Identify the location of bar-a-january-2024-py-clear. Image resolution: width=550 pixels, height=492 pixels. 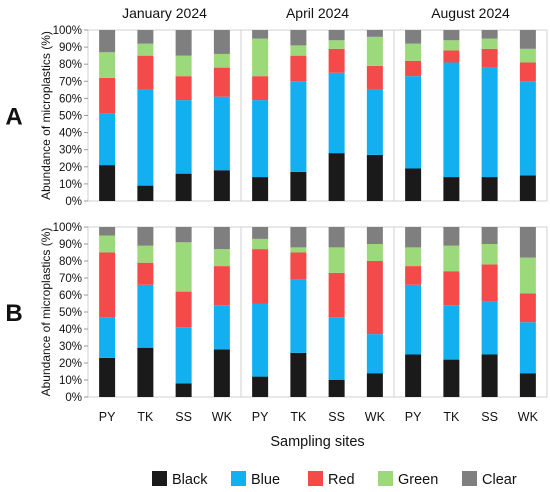
(107, 41).